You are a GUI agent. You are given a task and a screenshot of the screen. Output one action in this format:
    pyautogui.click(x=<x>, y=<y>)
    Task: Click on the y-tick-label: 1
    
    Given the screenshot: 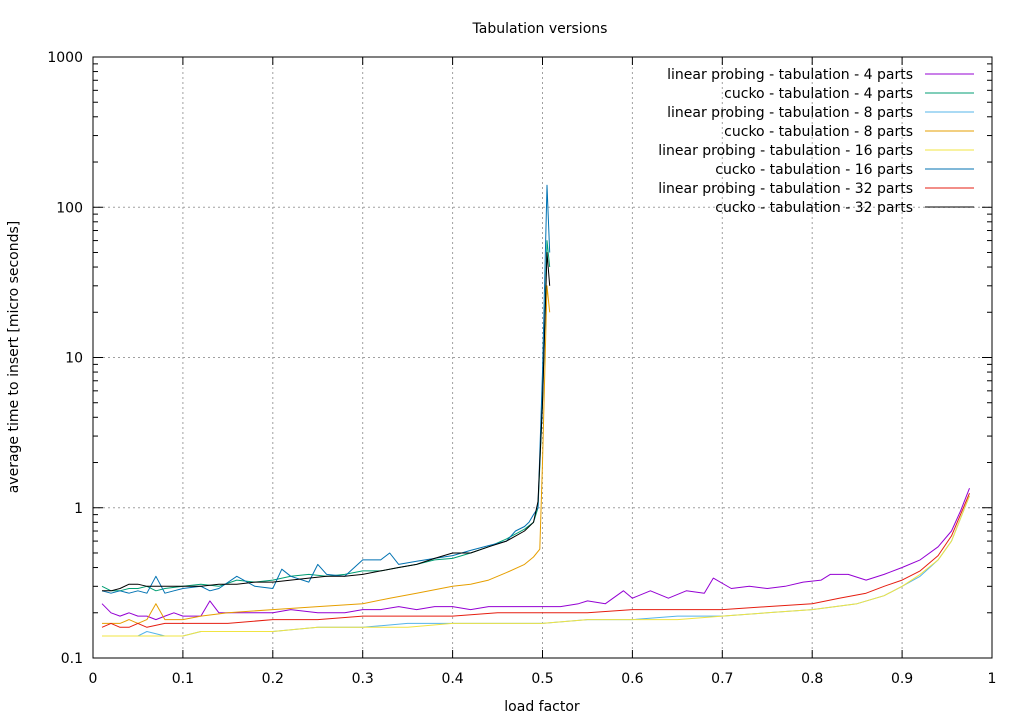 What is the action you would take?
    pyautogui.click(x=78, y=509)
    